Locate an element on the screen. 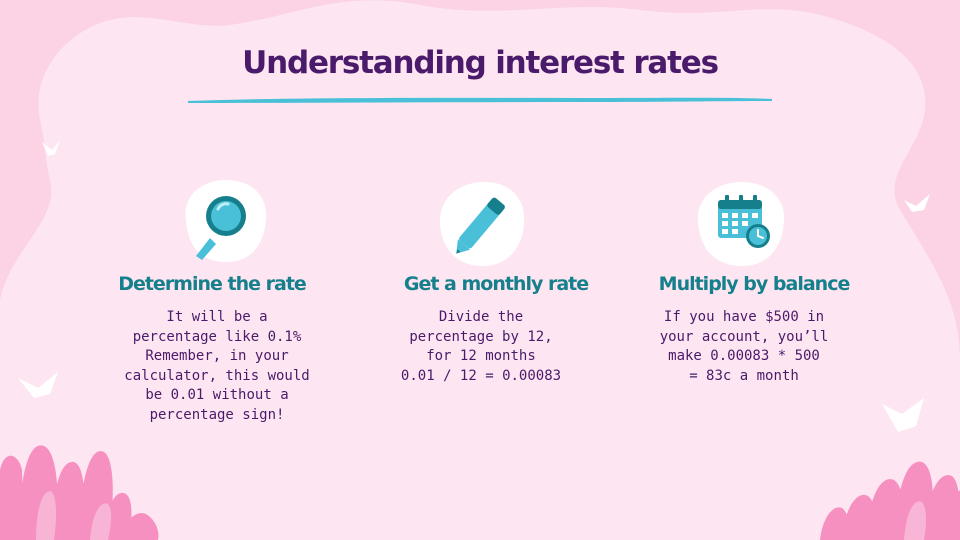  card-body-line: = 83c a month is located at coordinates (744, 375).